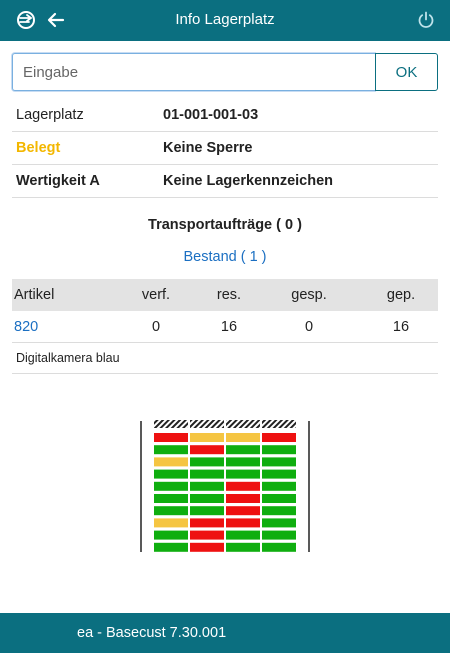 This screenshot has height=653, width=450. Describe the element at coordinates (279, 547) in the screenshot. I see `rack-slot-9-3-green` at that location.